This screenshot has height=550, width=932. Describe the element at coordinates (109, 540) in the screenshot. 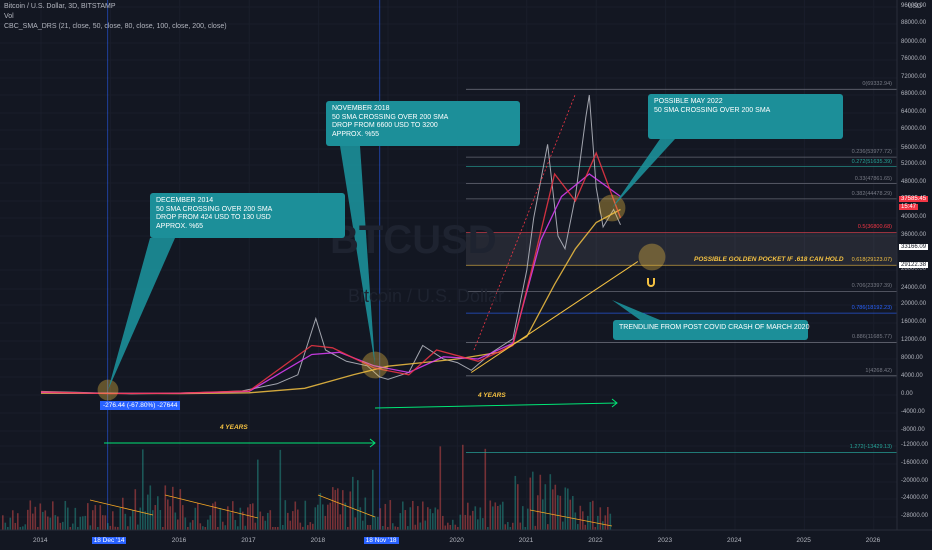

I see `x-tick-label: 18 Dec '14` at that location.